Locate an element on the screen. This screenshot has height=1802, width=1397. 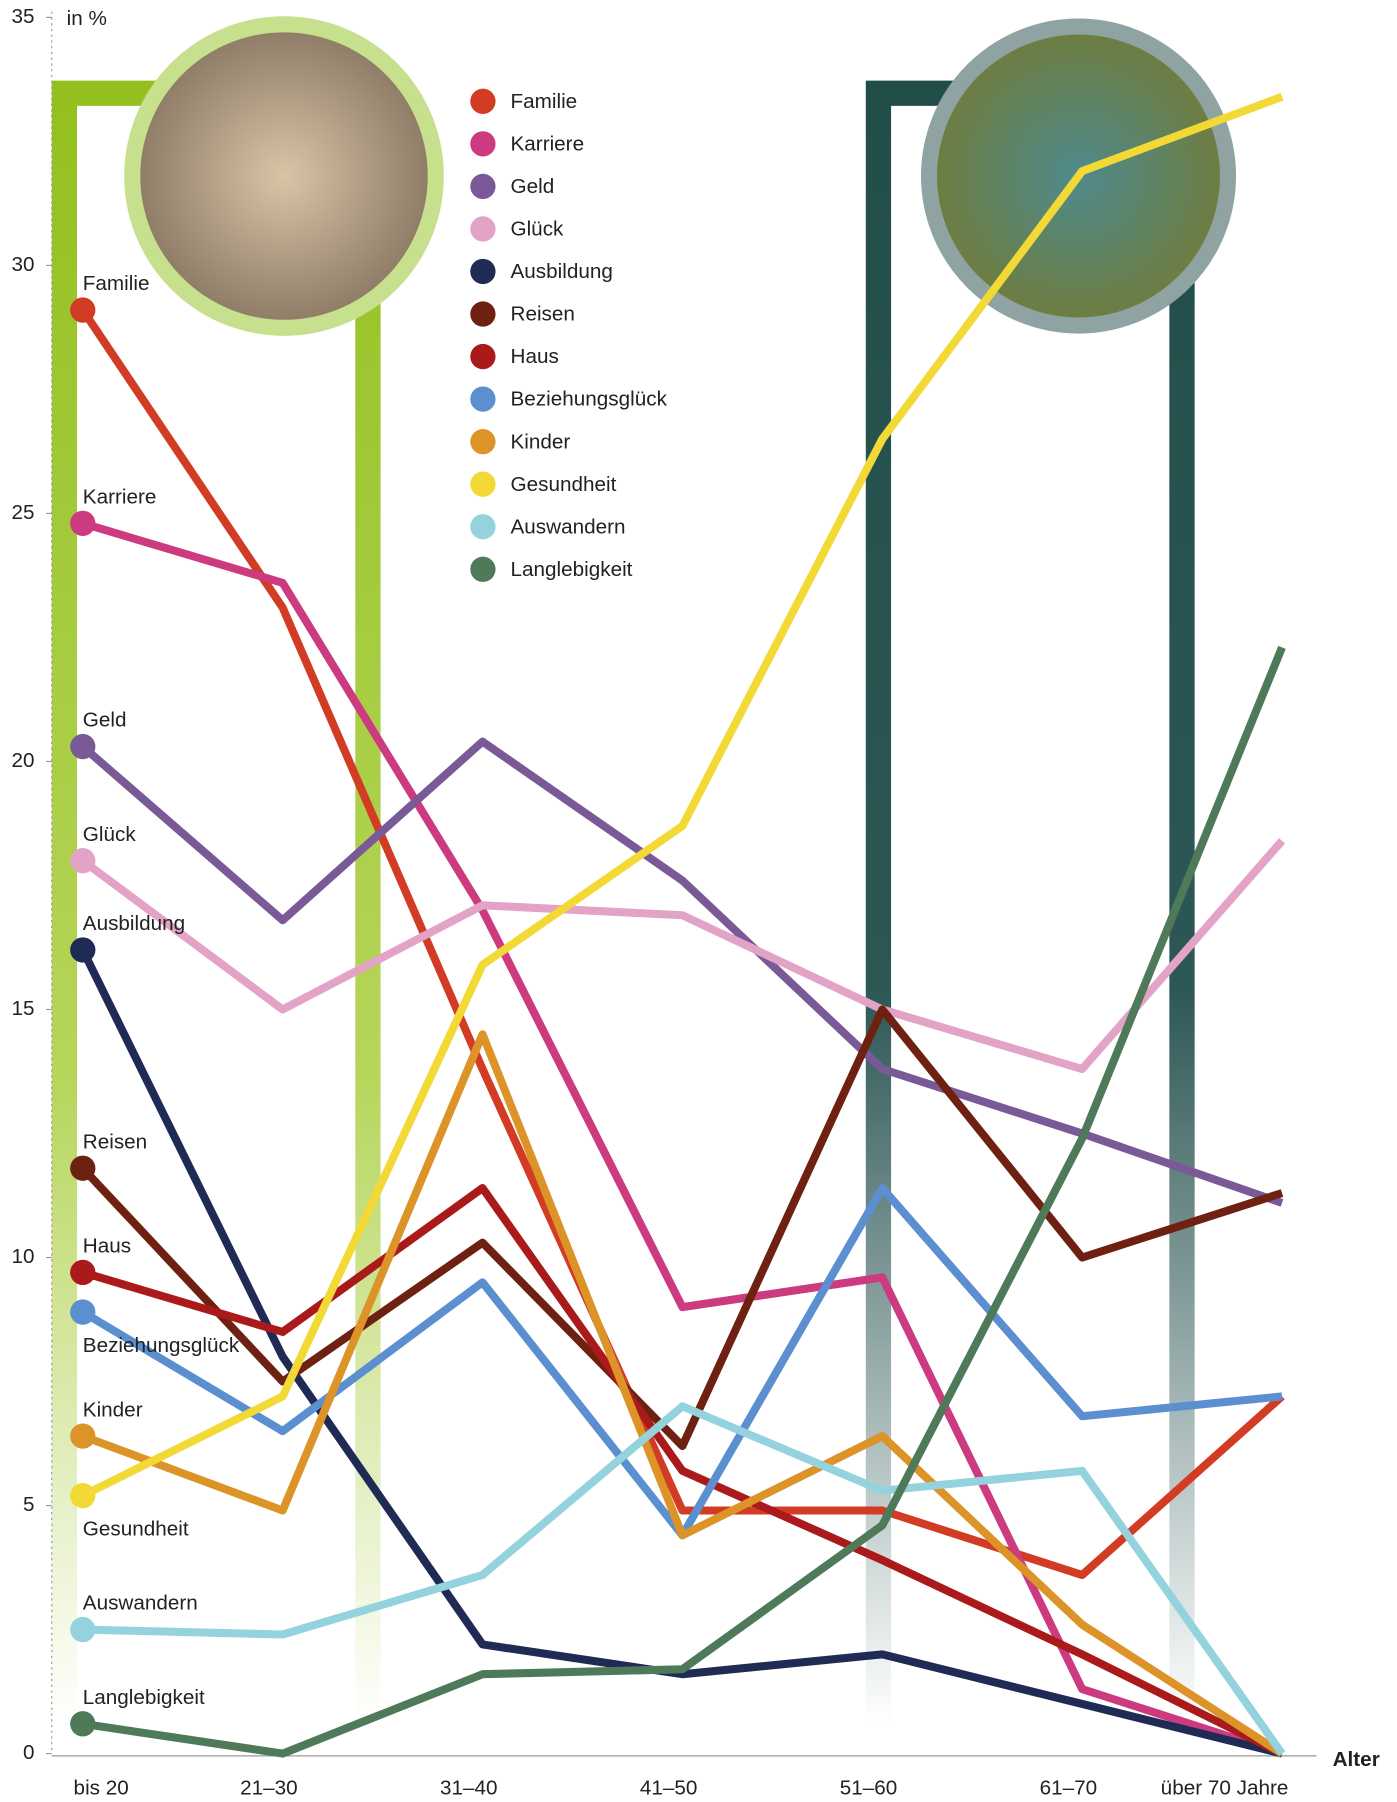
y-tick-label: 10 is located at coordinates (22, 1256).